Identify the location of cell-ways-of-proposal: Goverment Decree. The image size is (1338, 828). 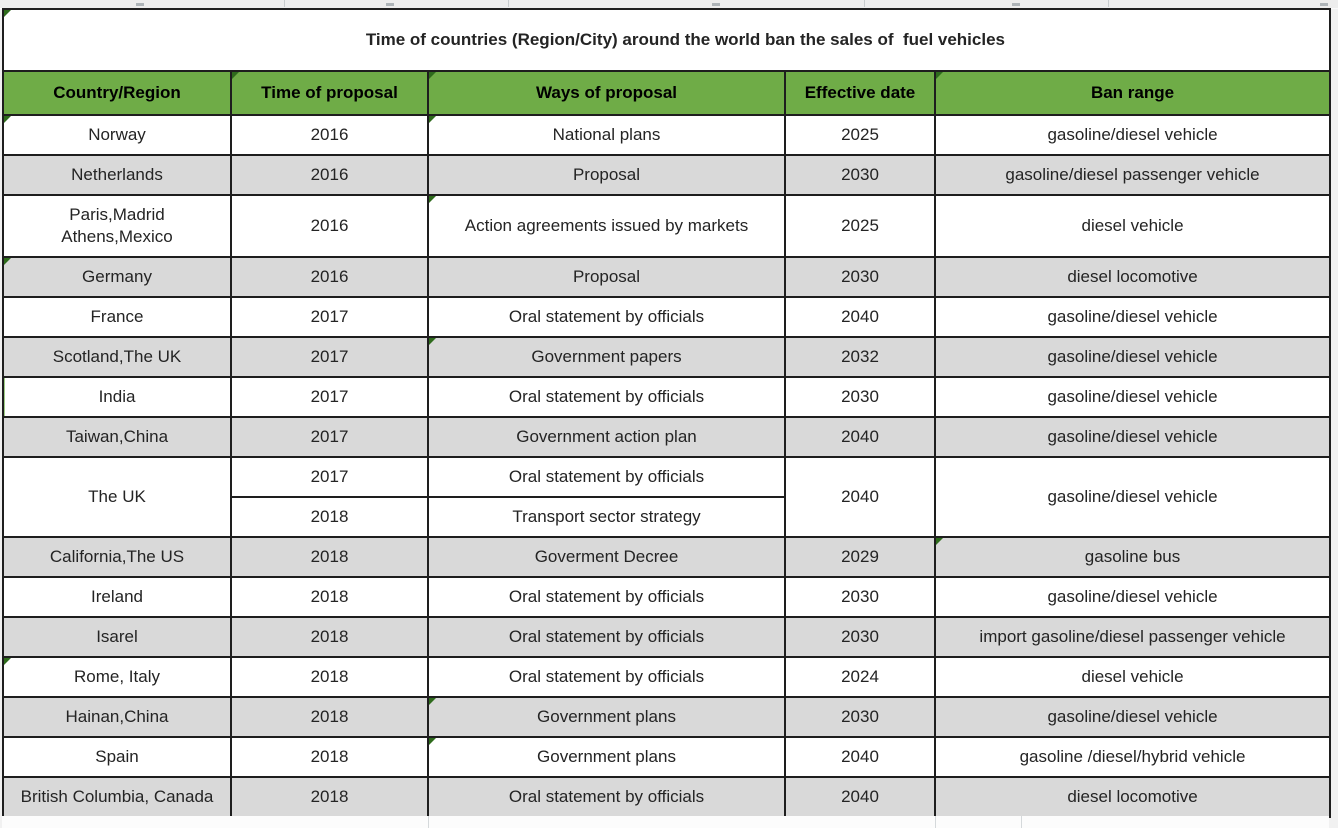
(606, 557).